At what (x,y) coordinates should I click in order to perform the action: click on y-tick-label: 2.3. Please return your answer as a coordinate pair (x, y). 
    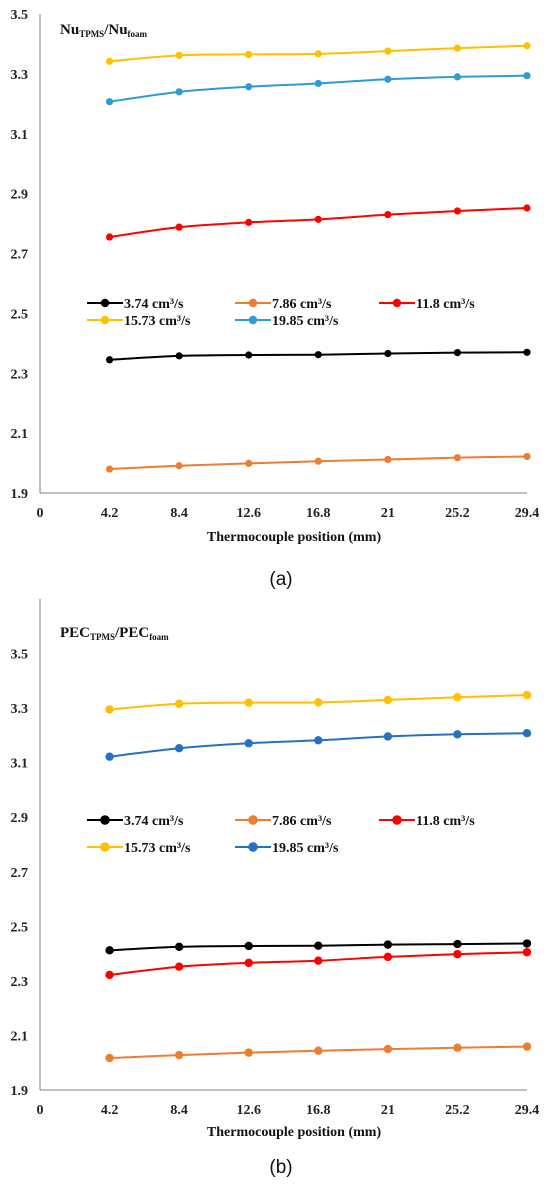
    Looking at the image, I should click on (20, 982).